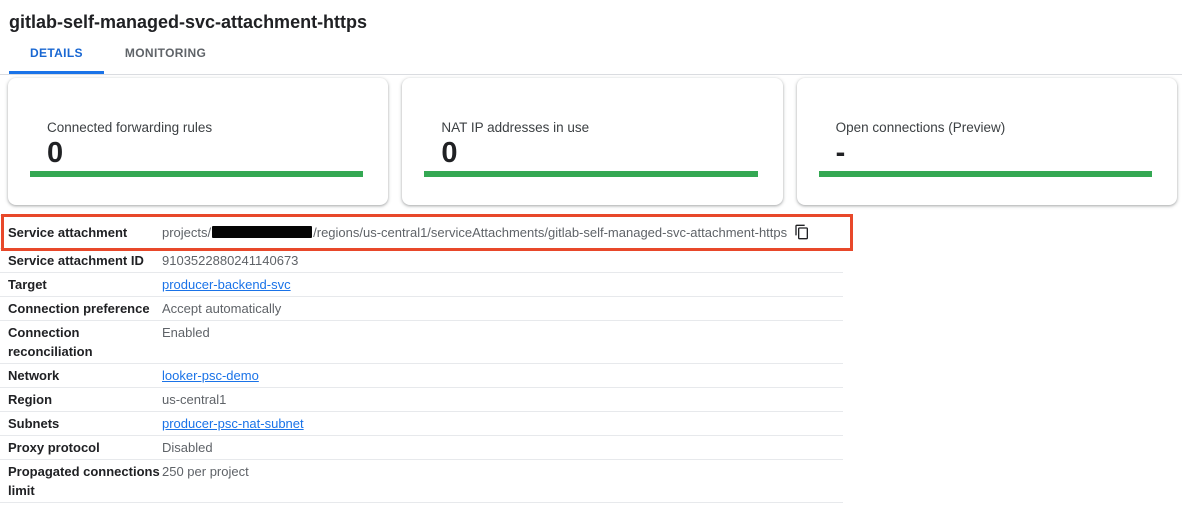 The height and width of the screenshot is (509, 1182). Describe the element at coordinates (226, 284) in the screenshot. I see `target-link: producer-backend-svc` at that location.